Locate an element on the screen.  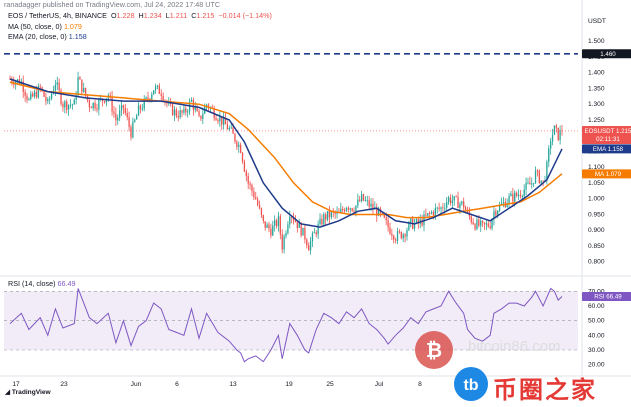
bitcoin-watermark: ₿ is located at coordinates (434, 352).